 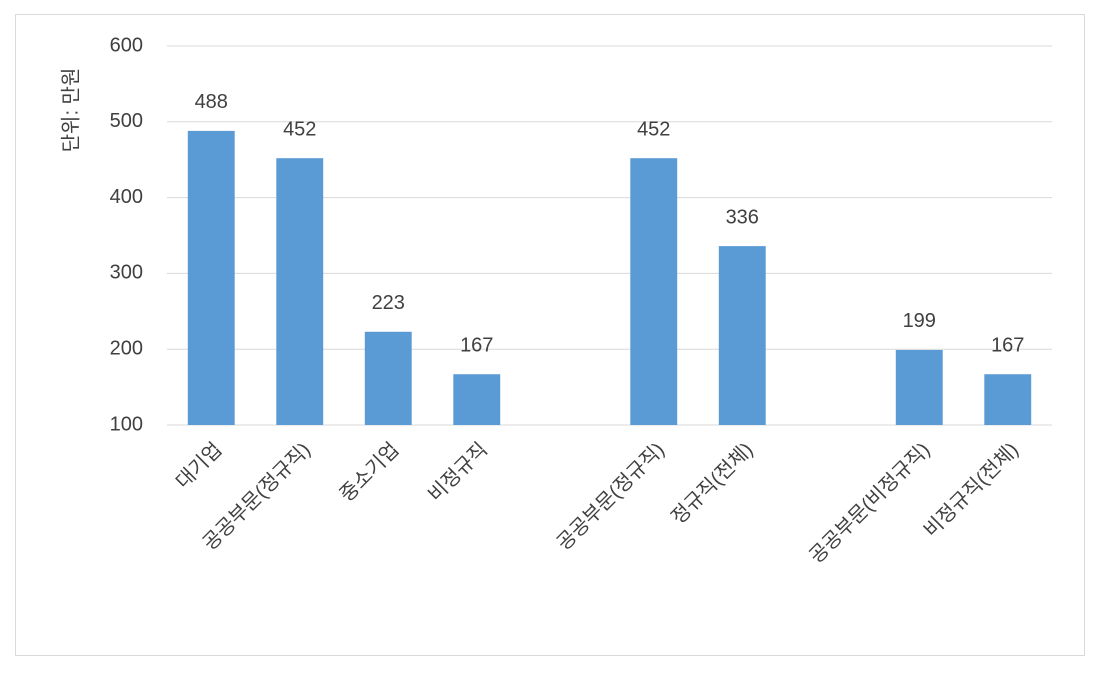 What do you see at coordinates (126, 121) in the screenshot?
I see `y-tick-label: 500` at bounding box center [126, 121].